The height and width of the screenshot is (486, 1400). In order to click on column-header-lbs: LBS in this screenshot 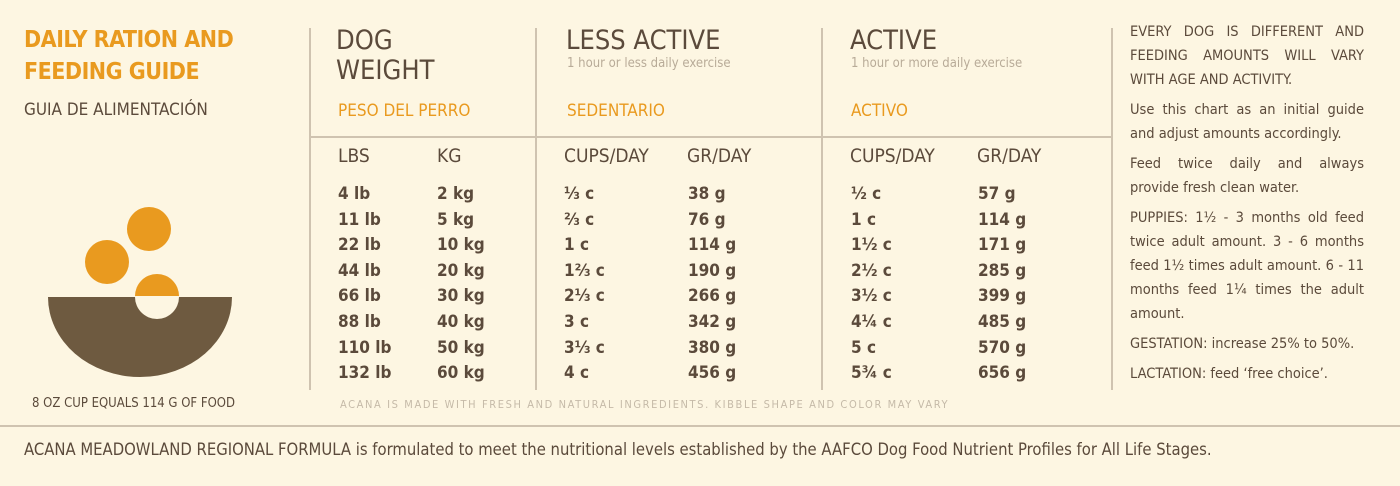, I will do `click(354, 156)`.